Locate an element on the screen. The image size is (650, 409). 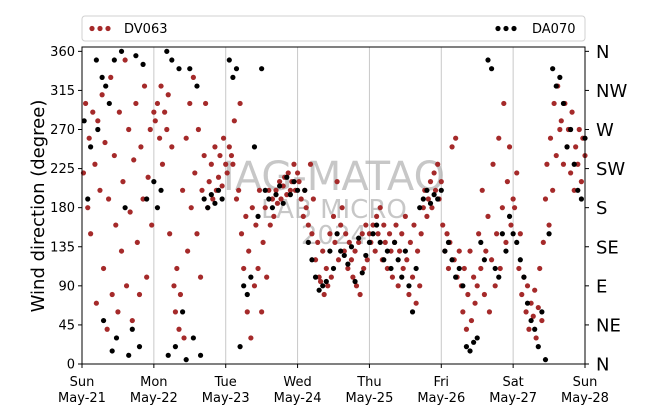
compass-label: S is located at coordinates (601, 208).